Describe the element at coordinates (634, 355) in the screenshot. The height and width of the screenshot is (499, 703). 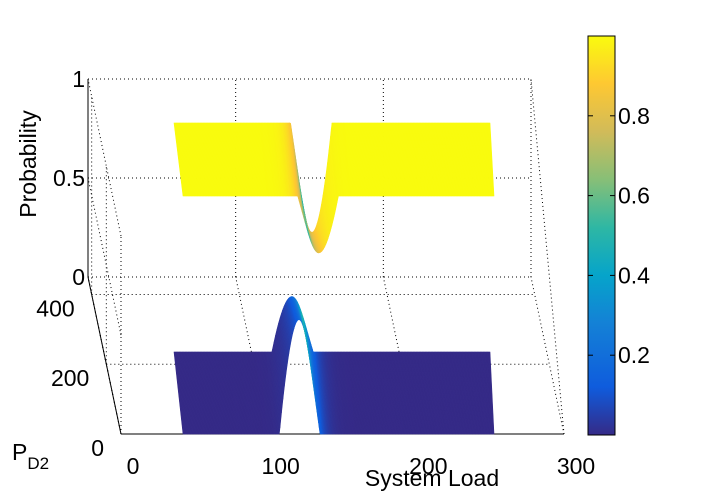
I see `colorbar-tick-label: 0.2` at that location.